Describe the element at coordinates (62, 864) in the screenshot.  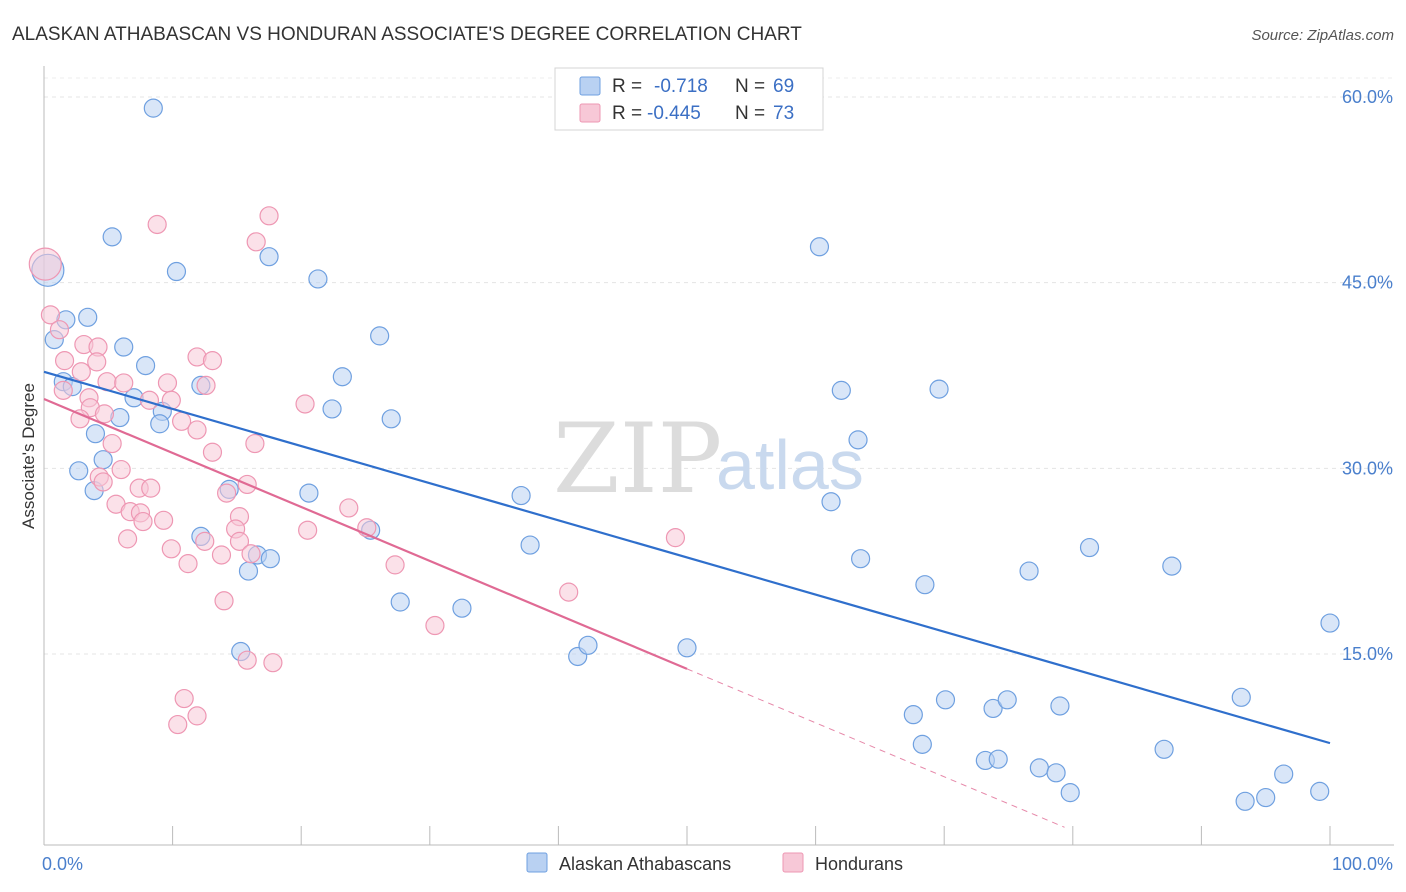
I see `x-tick-label: 0.0%` at that location.